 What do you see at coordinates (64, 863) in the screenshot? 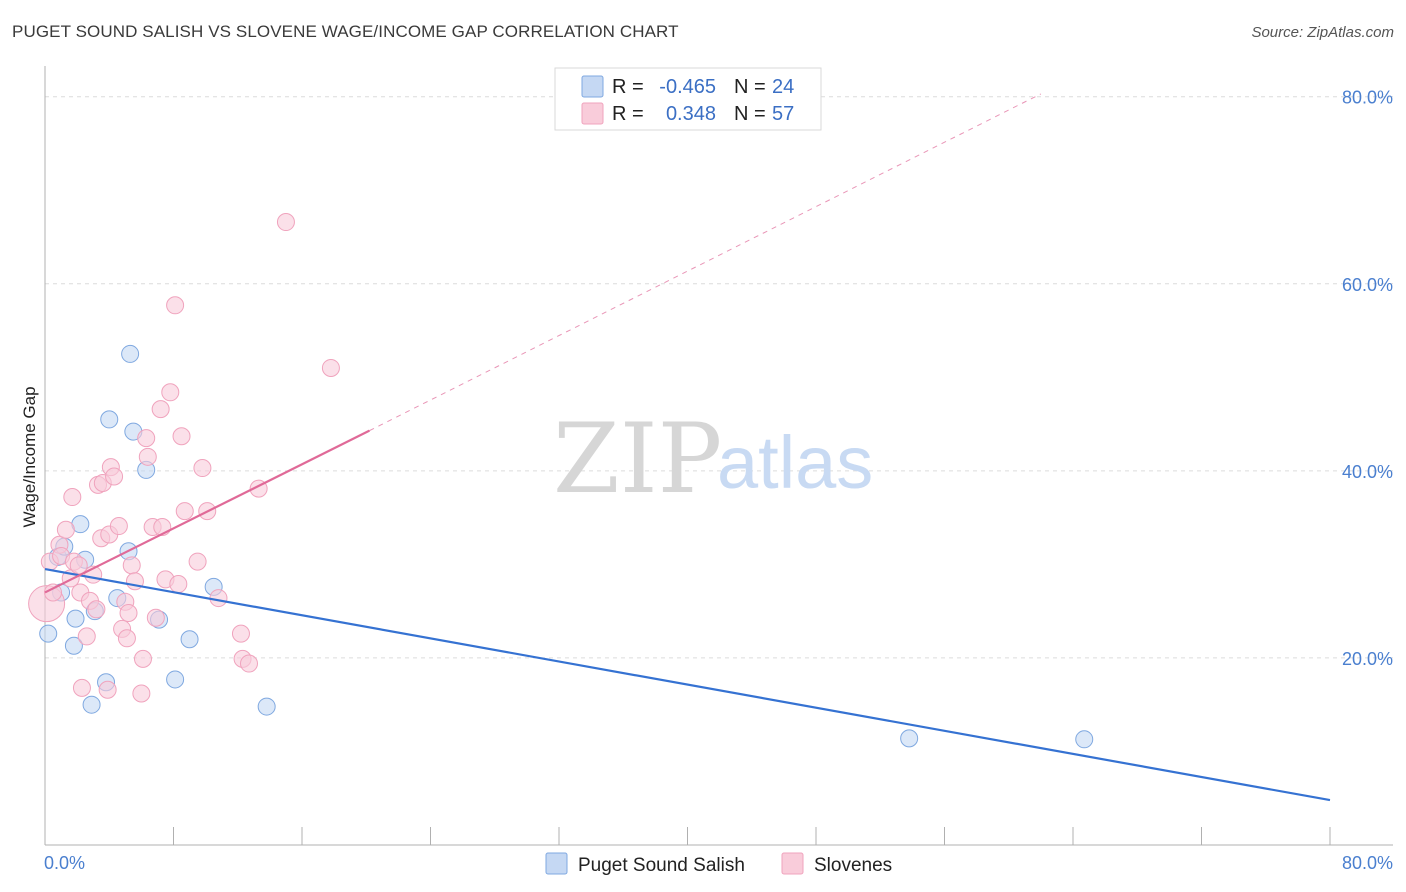
I see `x-tick-label-min: 0.0%` at bounding box center [64, 863].